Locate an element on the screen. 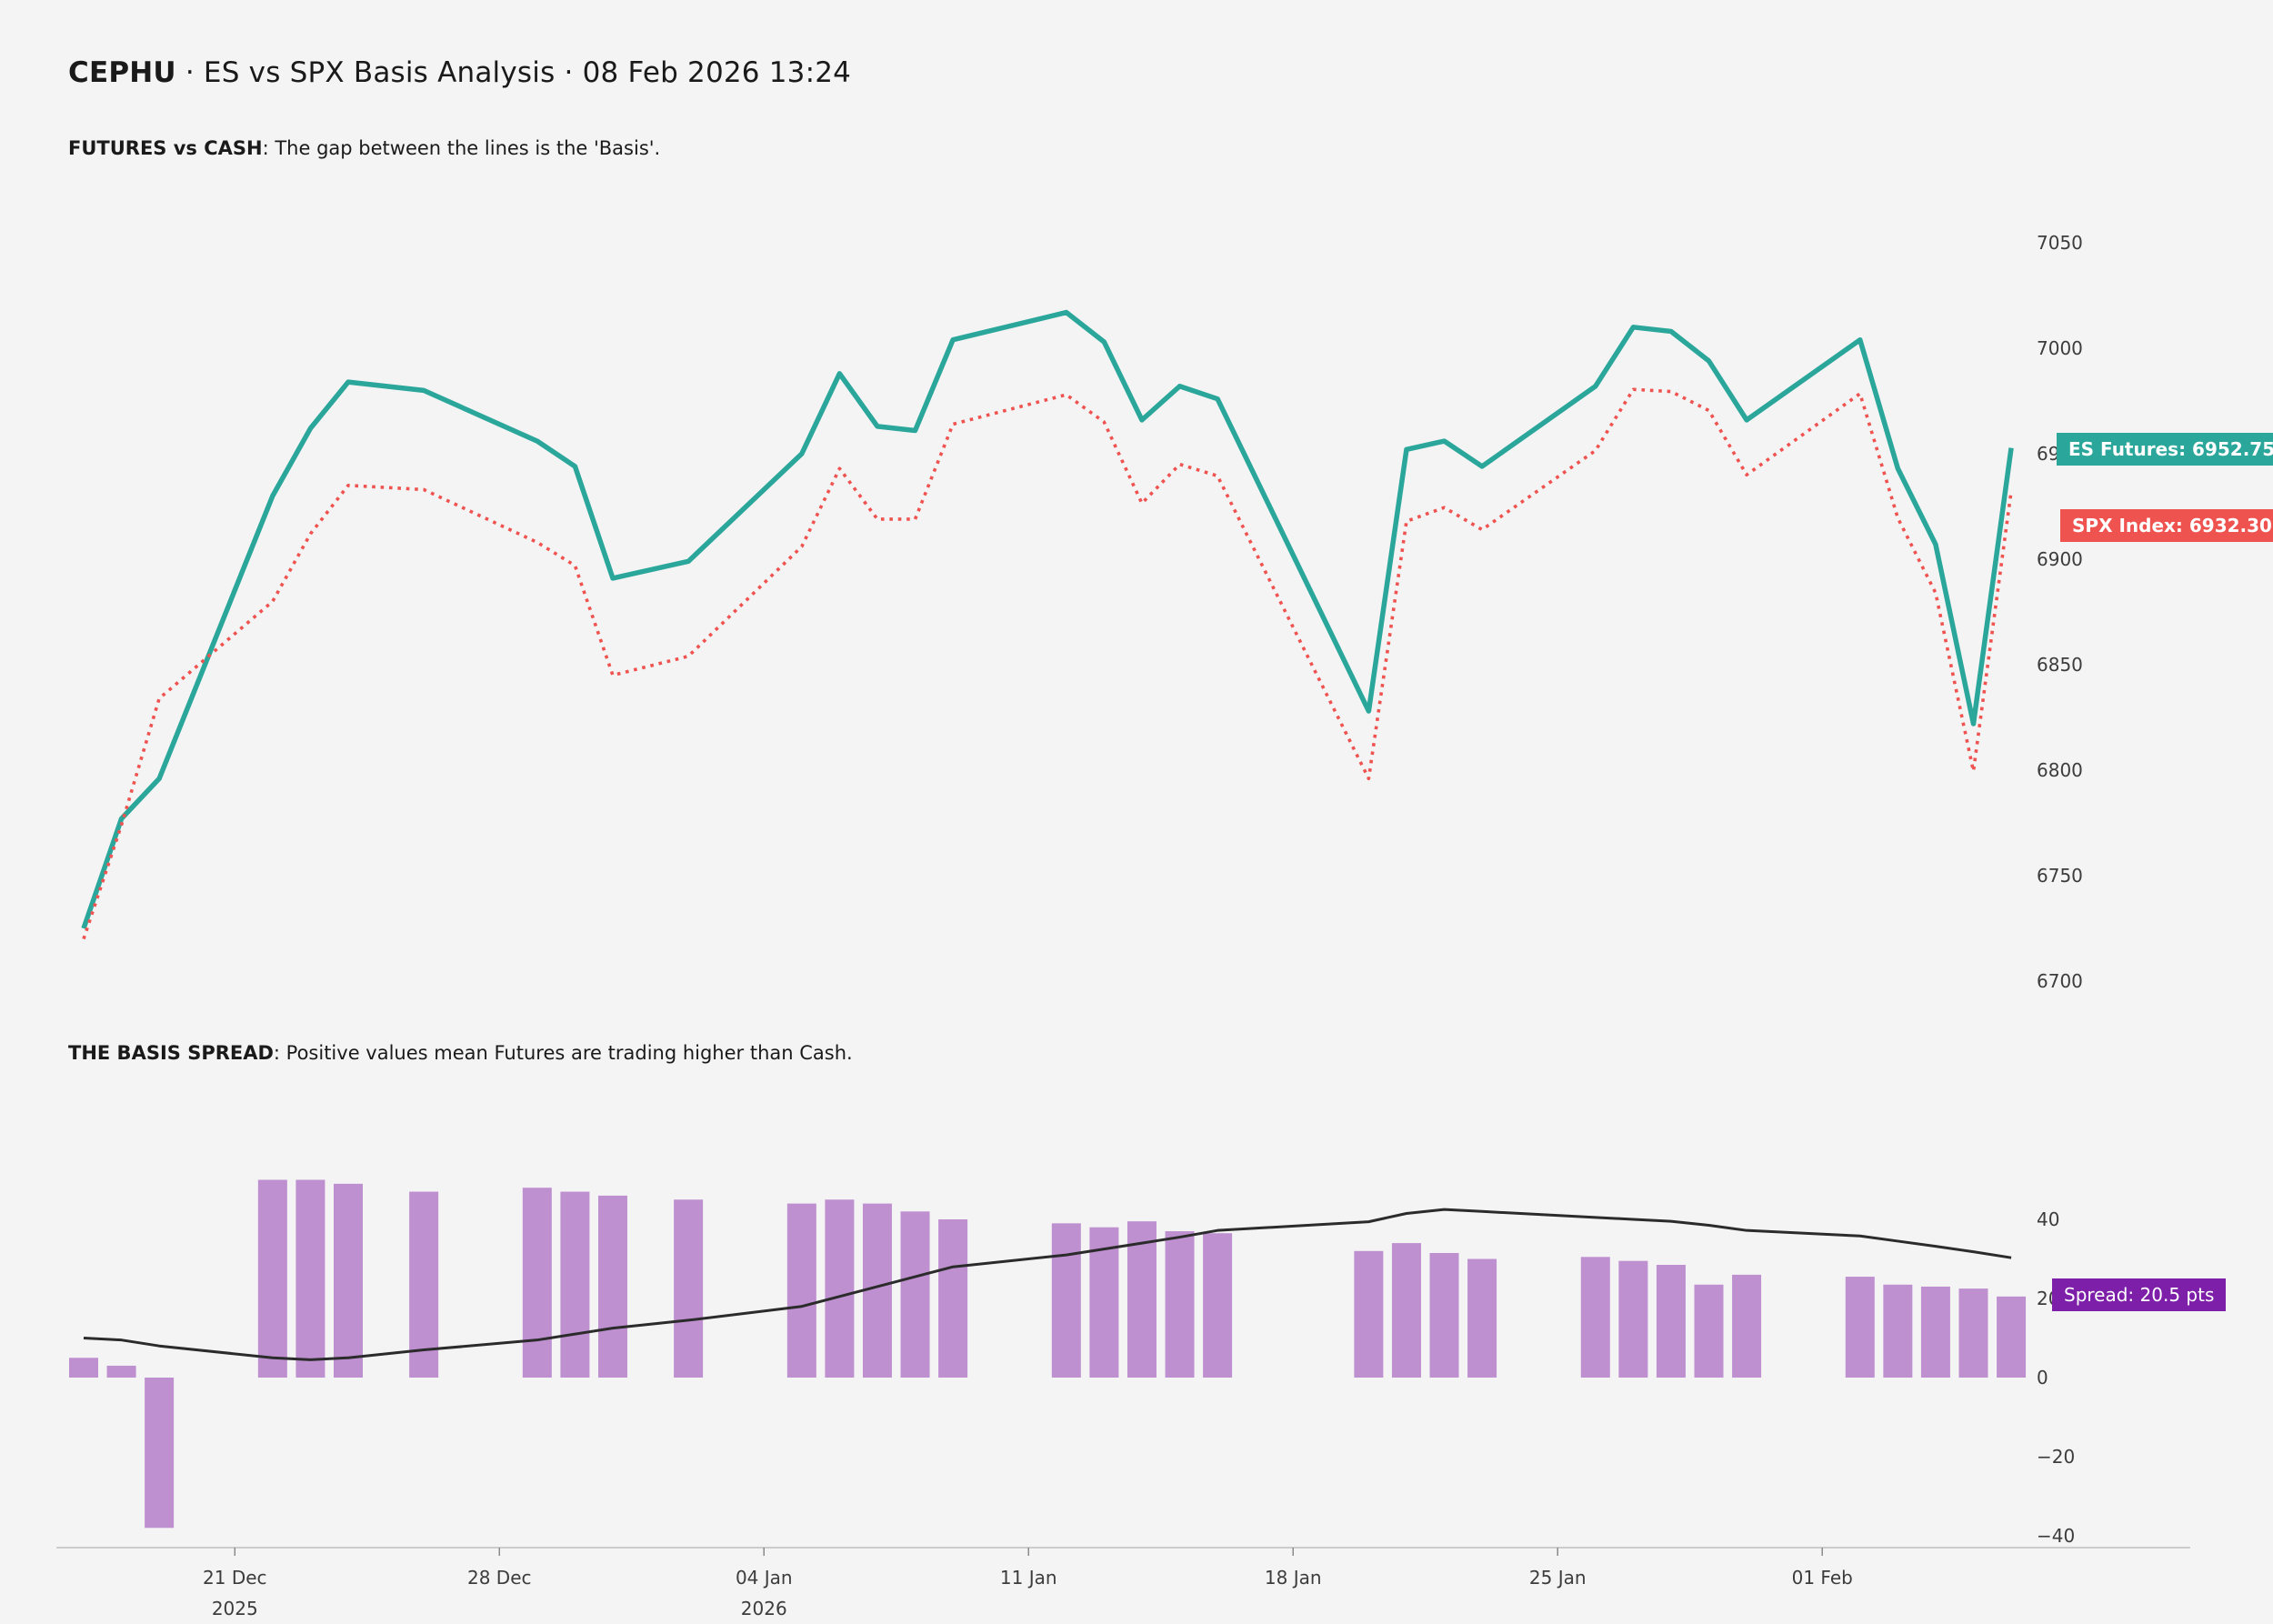 The height and width of the screenshot is (1624, 2273). spread-ma-line is located at coordinates (1047, 1284).